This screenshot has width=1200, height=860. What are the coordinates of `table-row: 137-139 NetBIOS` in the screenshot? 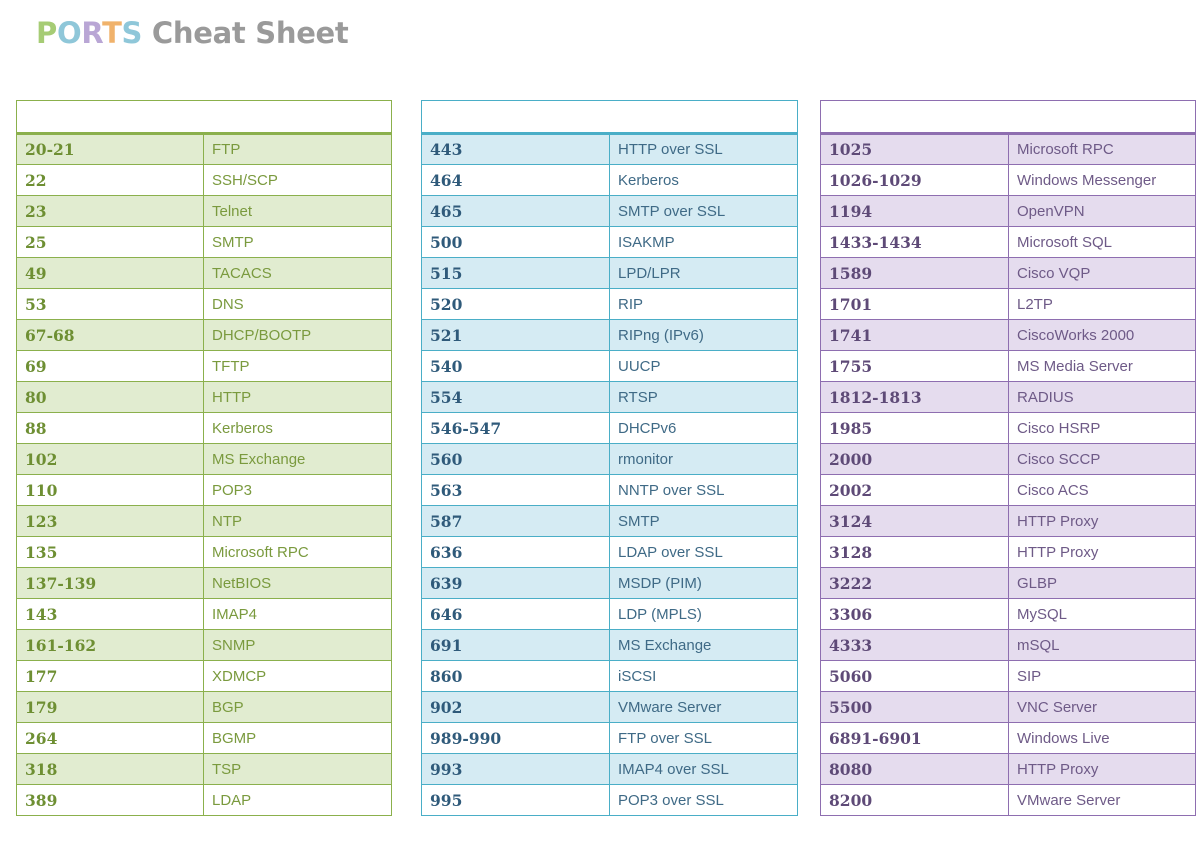 It's located at (204, 583).